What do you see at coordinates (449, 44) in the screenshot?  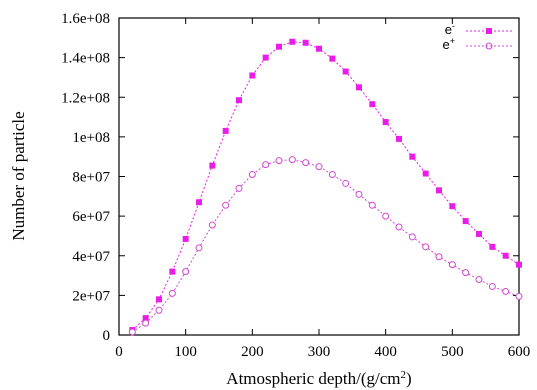 I see `legend-label-e-plus: e+` at bounding box center [449, 44].